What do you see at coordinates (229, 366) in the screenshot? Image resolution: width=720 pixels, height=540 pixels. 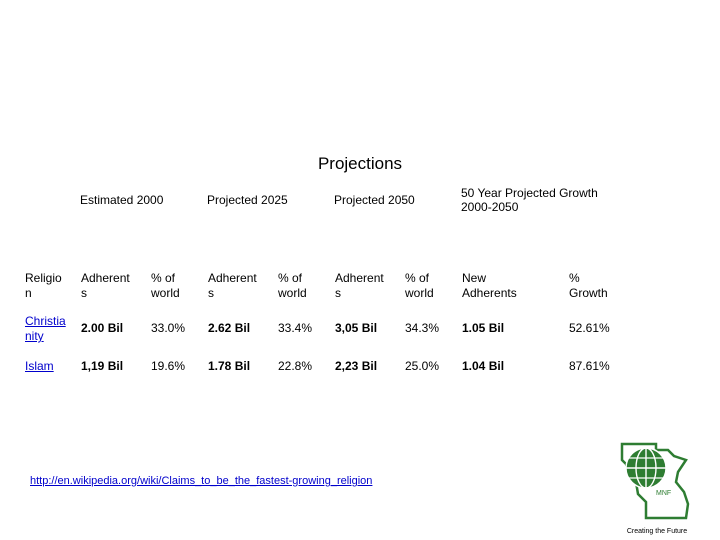 I see `cell-adherents-2025: 1.78 Bil` at bounding box center [229, 366].